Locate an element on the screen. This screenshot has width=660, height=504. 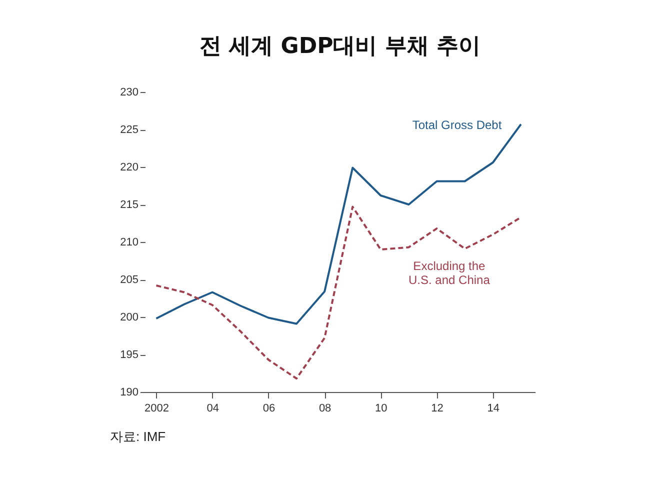
chart-title: 전 세계 GDP대비 부채 추이 is located at coordinates (340, 46).